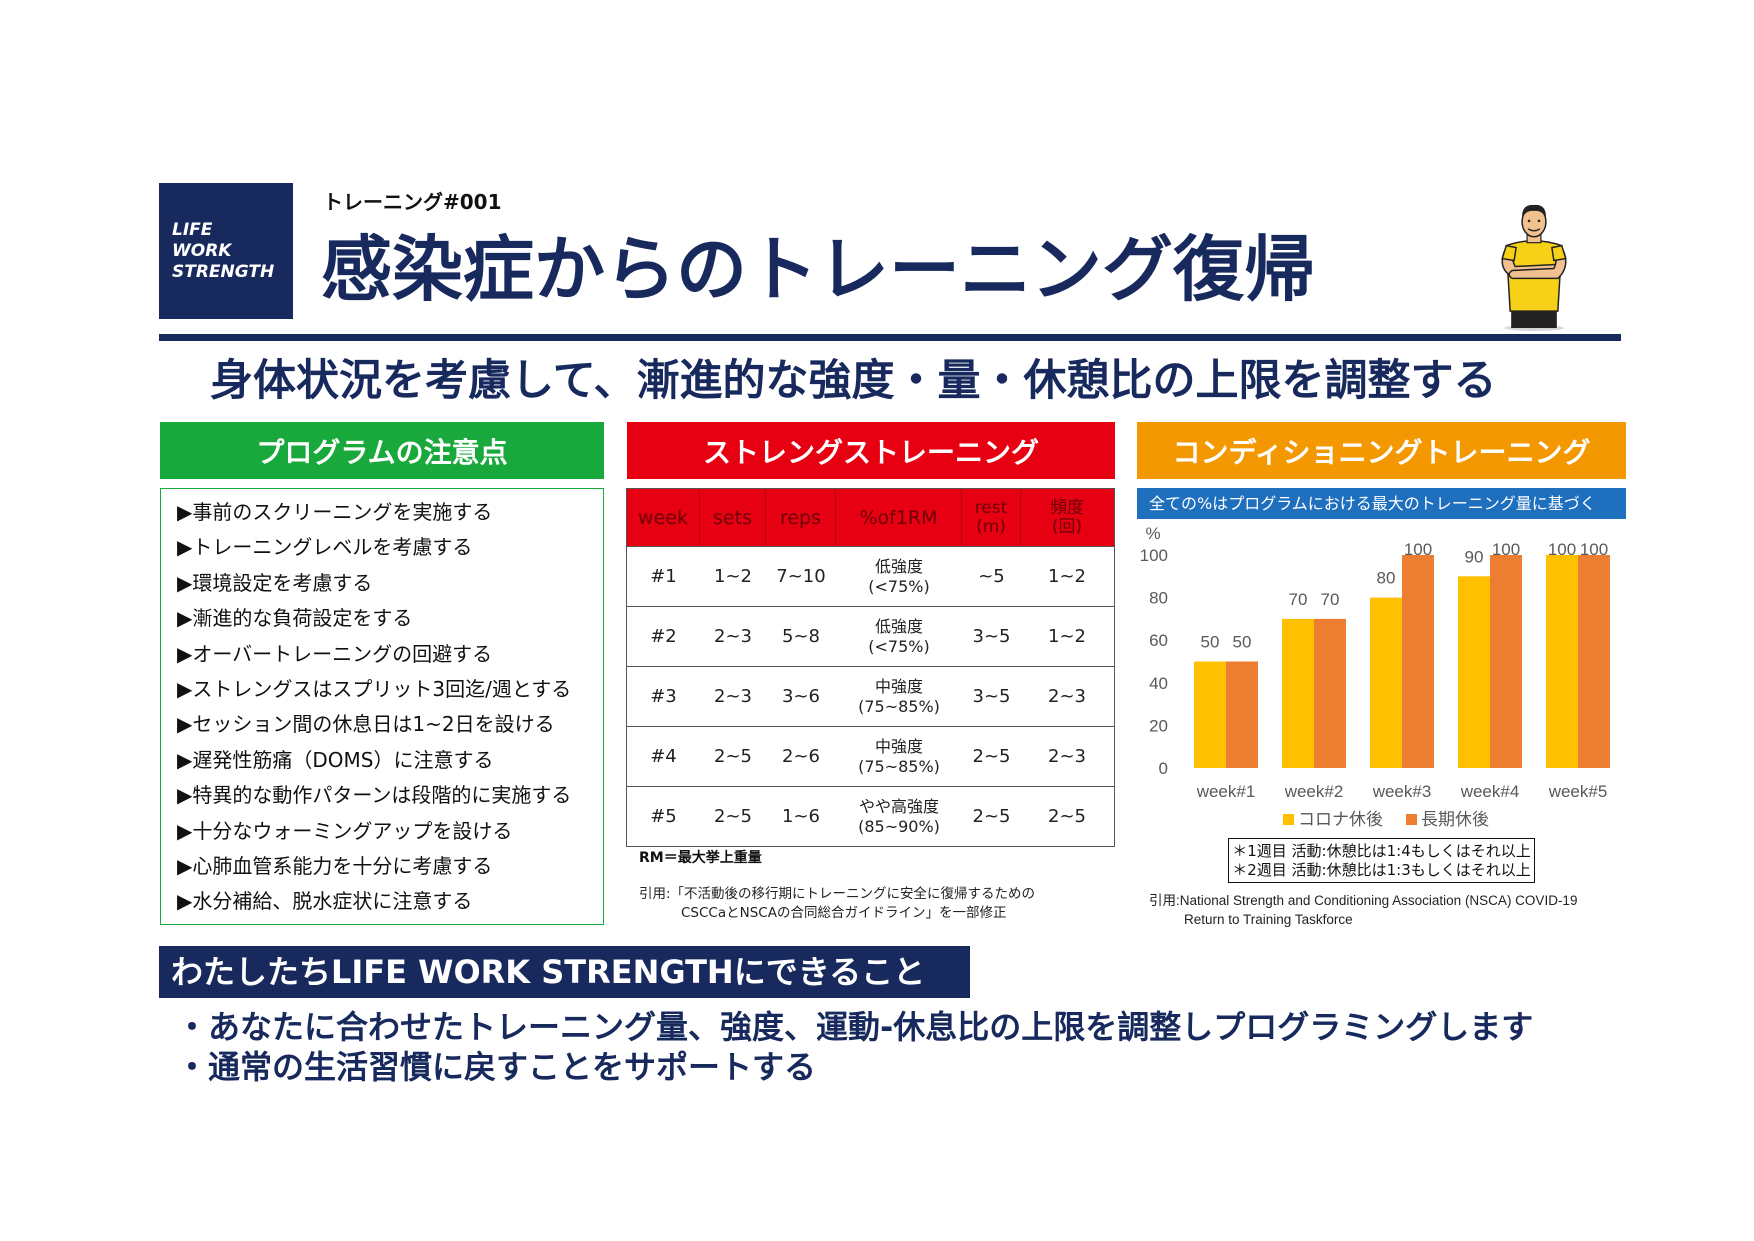 This screenshot has height=1241, width=1754. What do you see at coordinates (801, 576) in the screenshot?
I see `table-cell: 7~10` at bounding box center [801, 576].